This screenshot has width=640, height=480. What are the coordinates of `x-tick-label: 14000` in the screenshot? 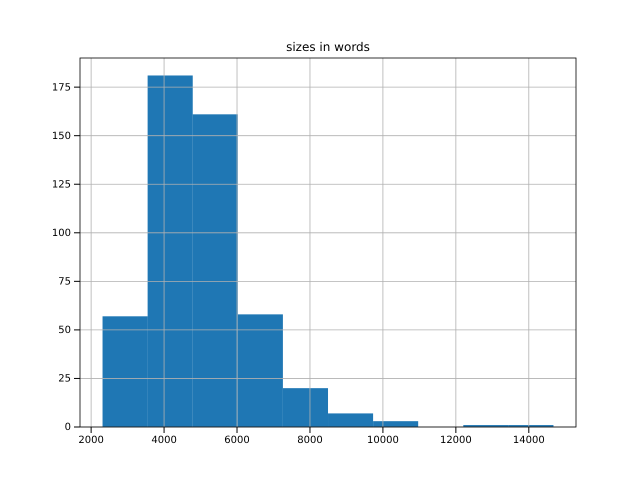 It's located at (528, 440).